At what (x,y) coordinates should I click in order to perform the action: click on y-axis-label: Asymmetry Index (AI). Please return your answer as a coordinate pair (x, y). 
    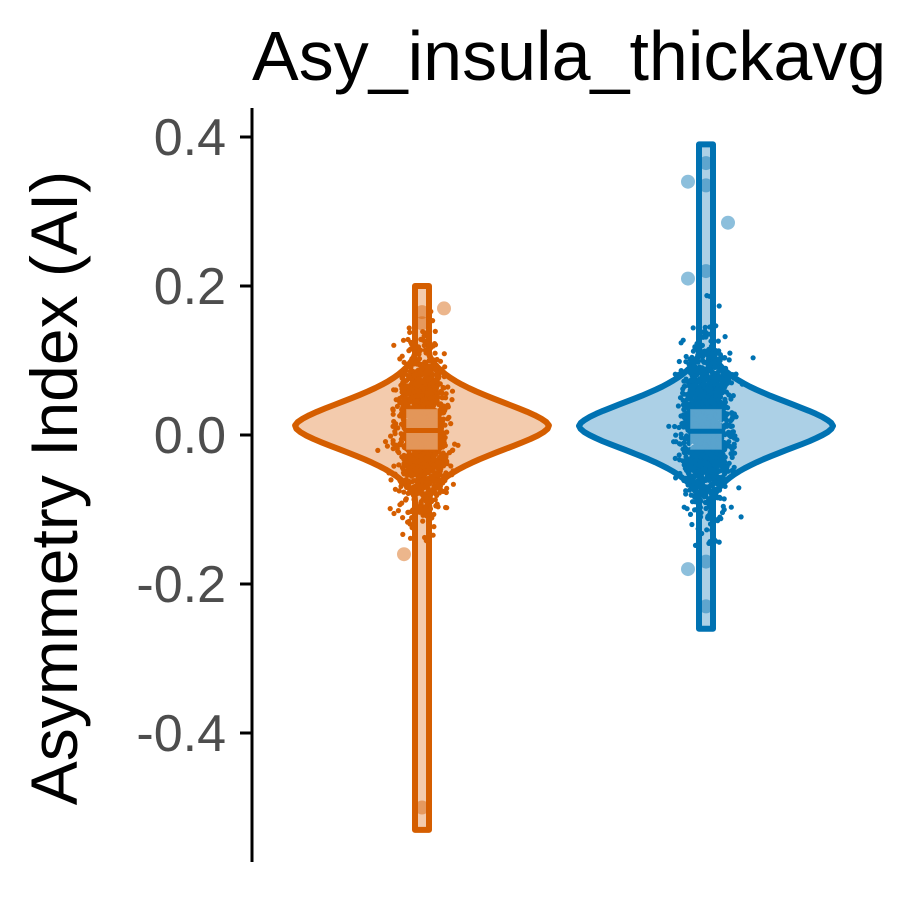
    Looking at the image, I should click on (54, 488).